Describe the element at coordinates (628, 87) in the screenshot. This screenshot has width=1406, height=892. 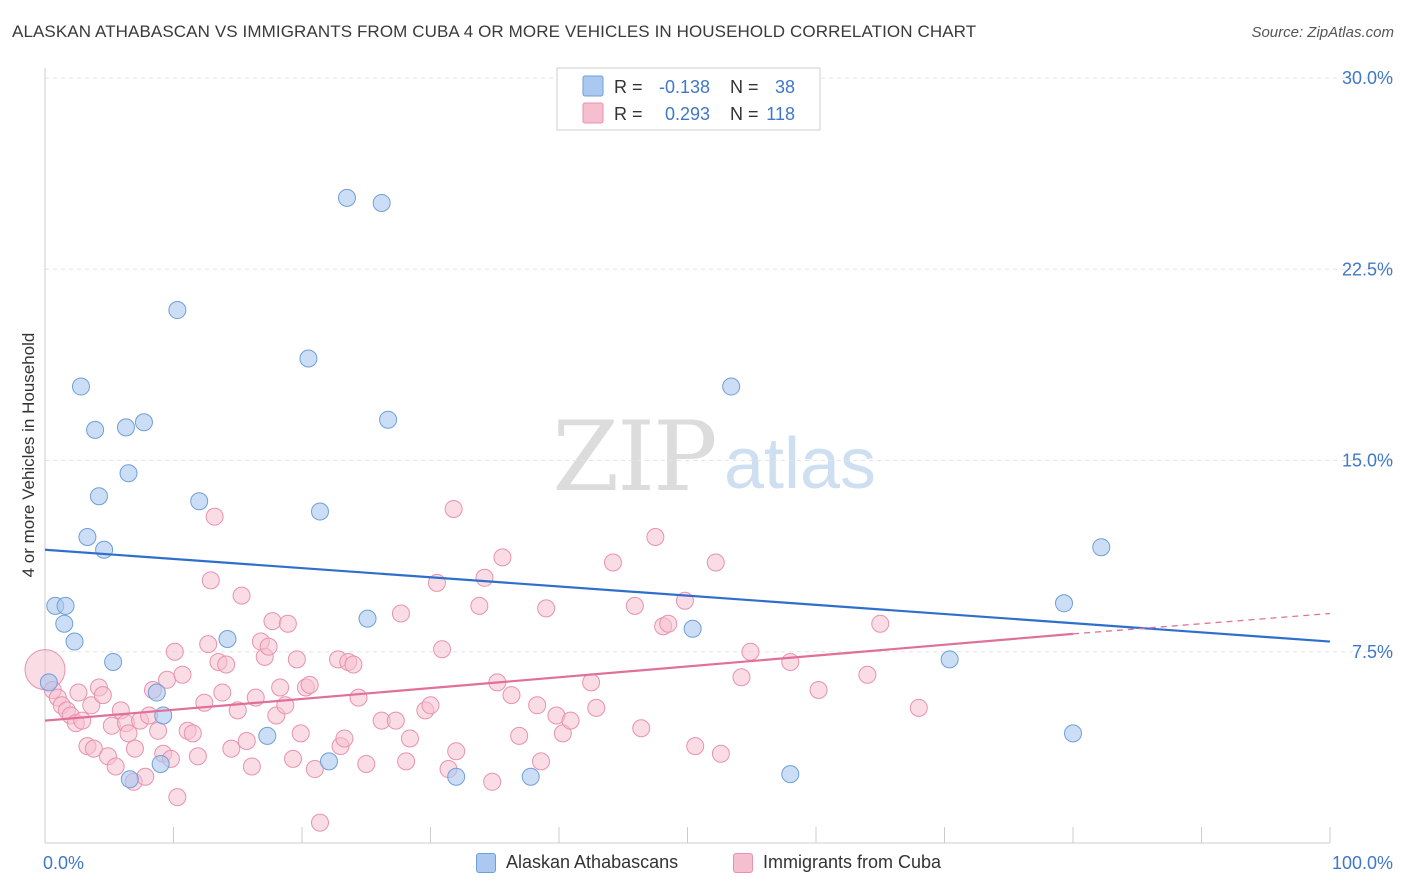
I see `legend-r-label-blue: R =` at that location.